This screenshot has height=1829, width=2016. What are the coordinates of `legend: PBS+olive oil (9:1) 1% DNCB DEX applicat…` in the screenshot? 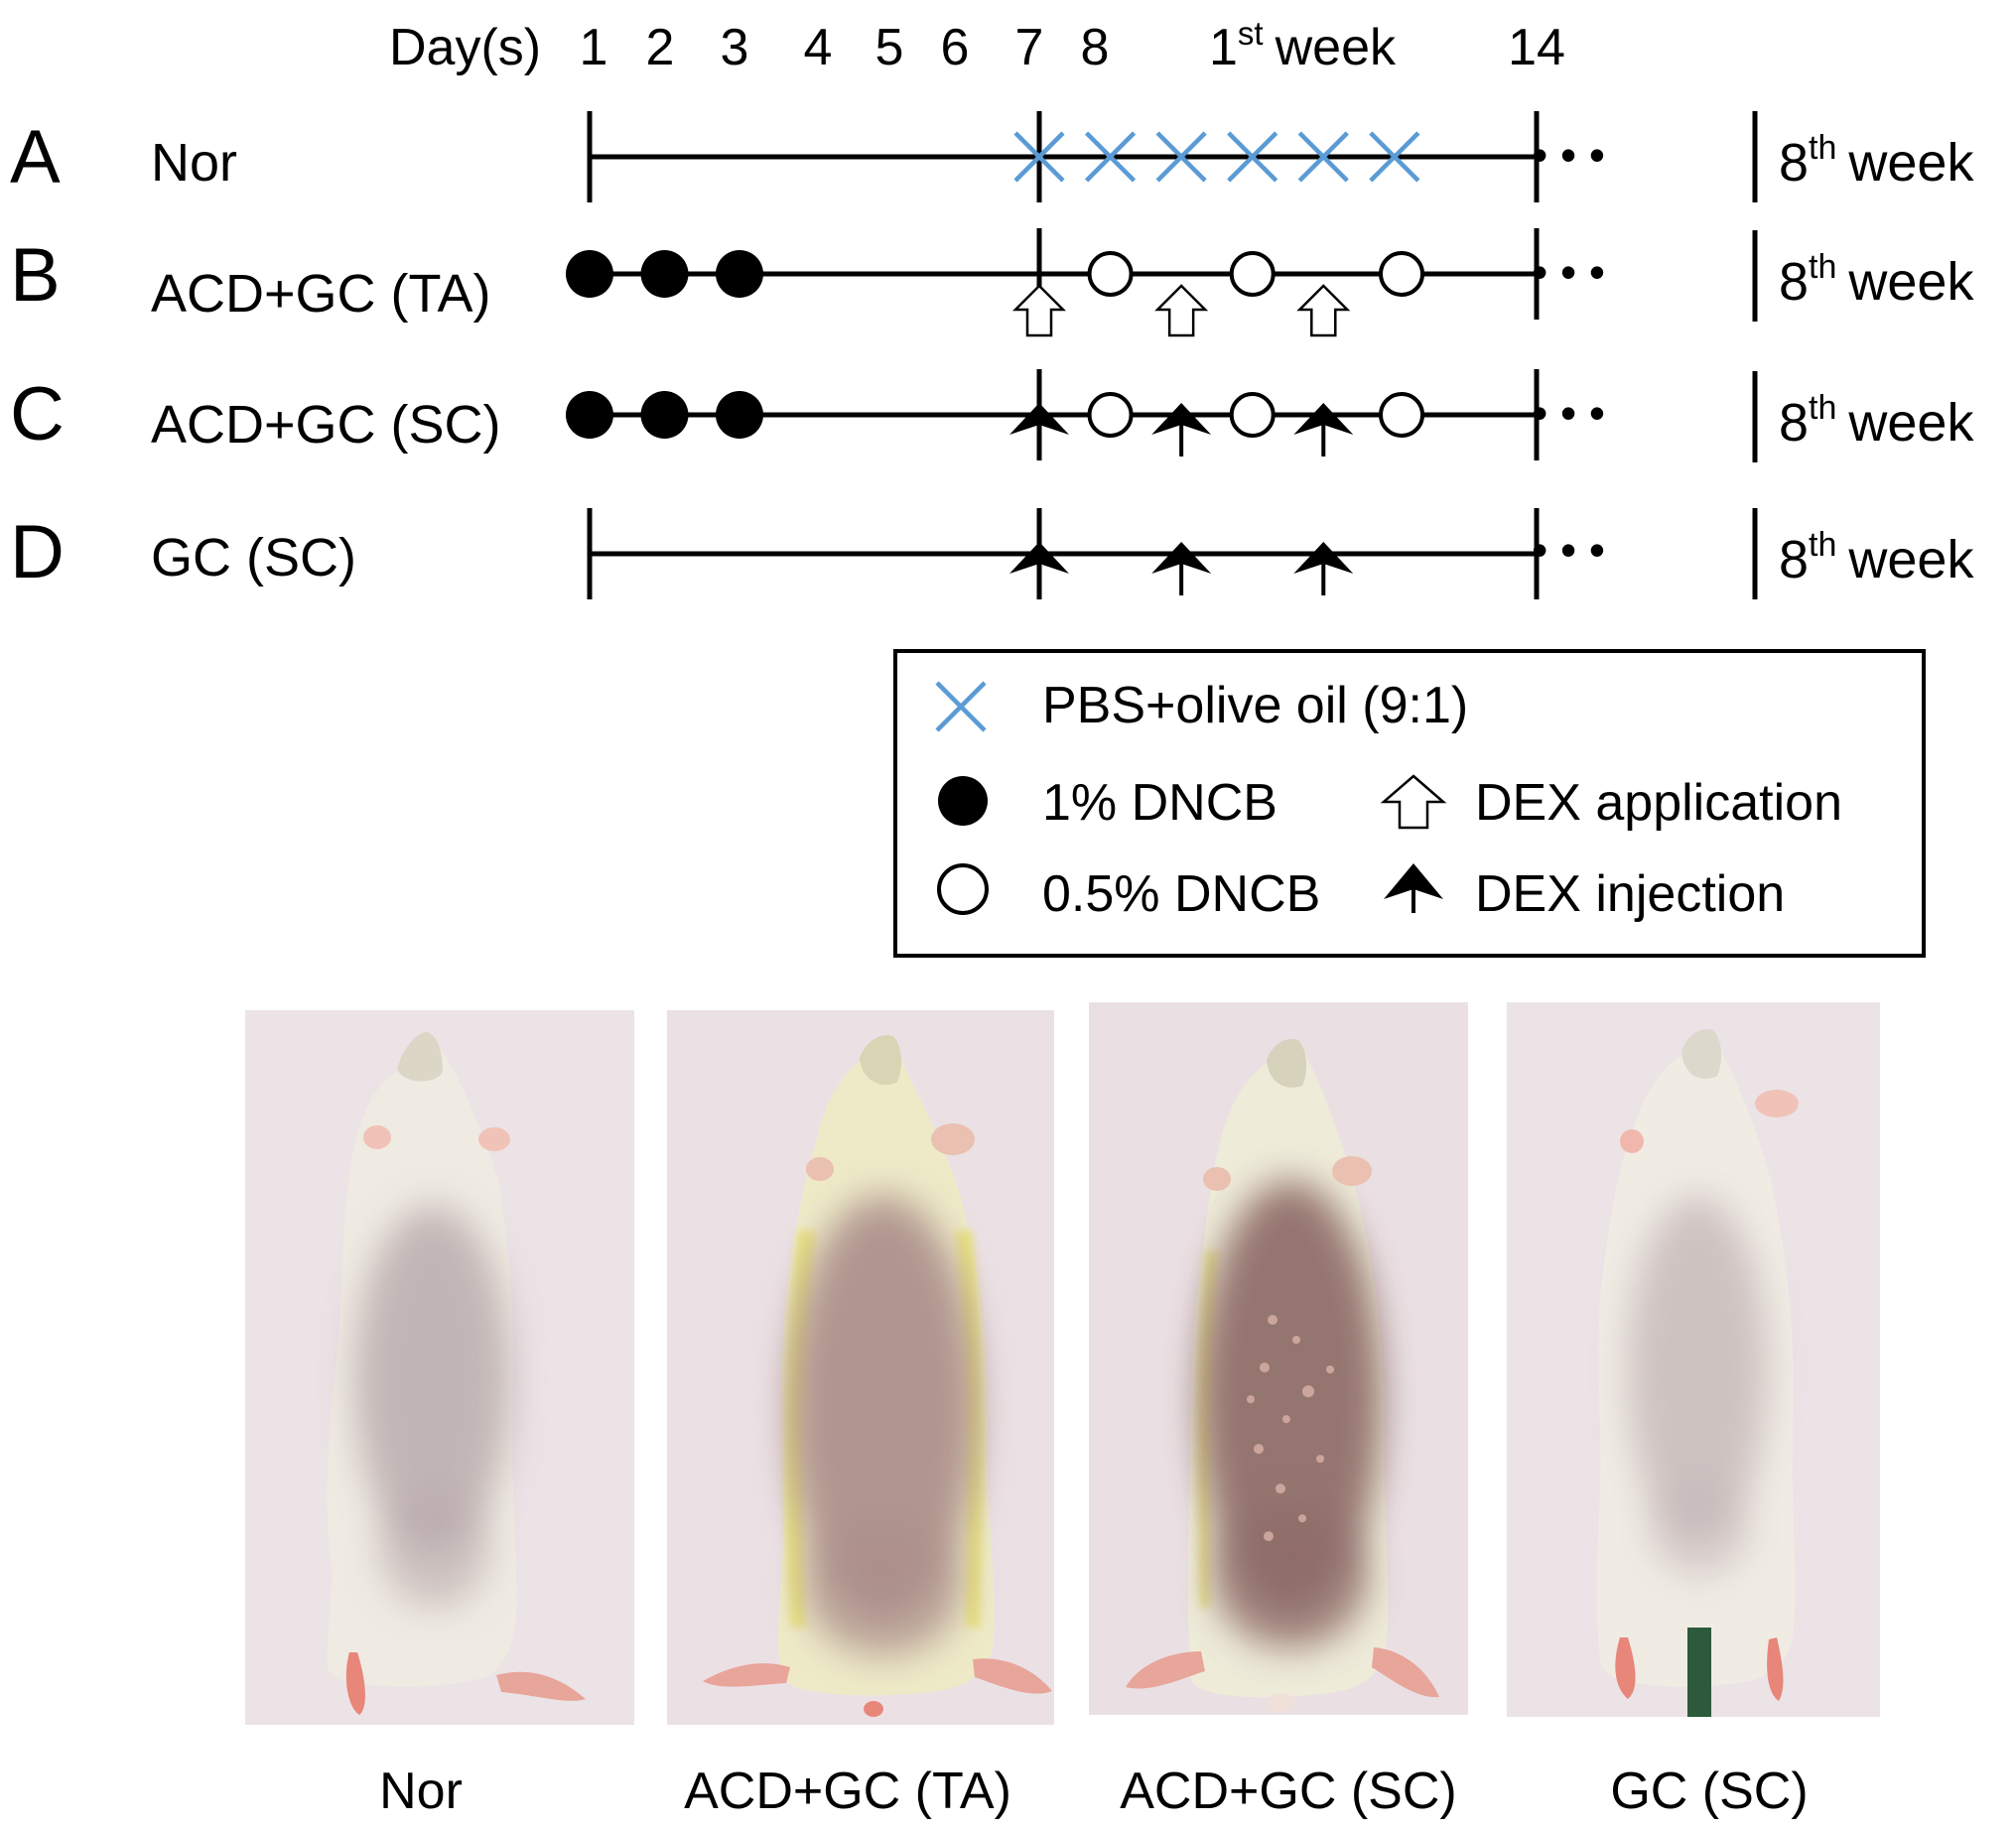 It's located at (1410, 803).